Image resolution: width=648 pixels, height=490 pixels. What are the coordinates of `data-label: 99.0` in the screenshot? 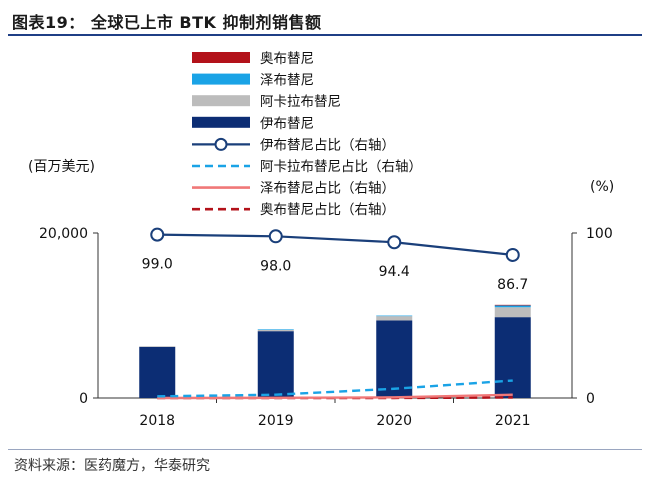 It's located at (157, 265).